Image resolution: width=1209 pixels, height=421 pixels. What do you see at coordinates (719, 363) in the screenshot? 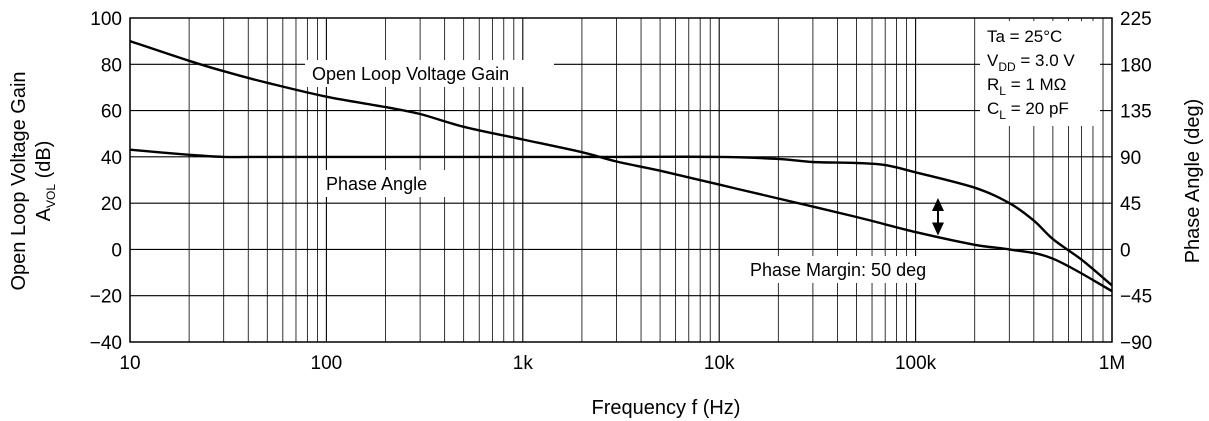
I see `x-tick-label: 10k` at bounding box center [719, 363].